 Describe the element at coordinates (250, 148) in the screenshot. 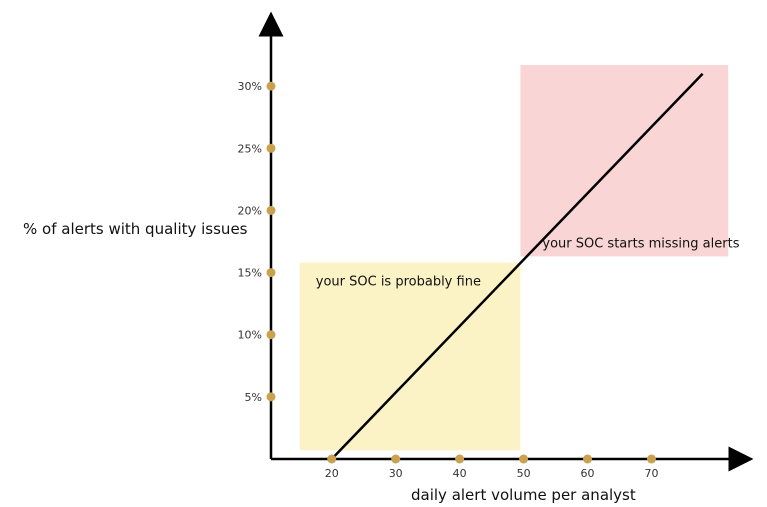

I see `y-tick-label: 25%` at that location.